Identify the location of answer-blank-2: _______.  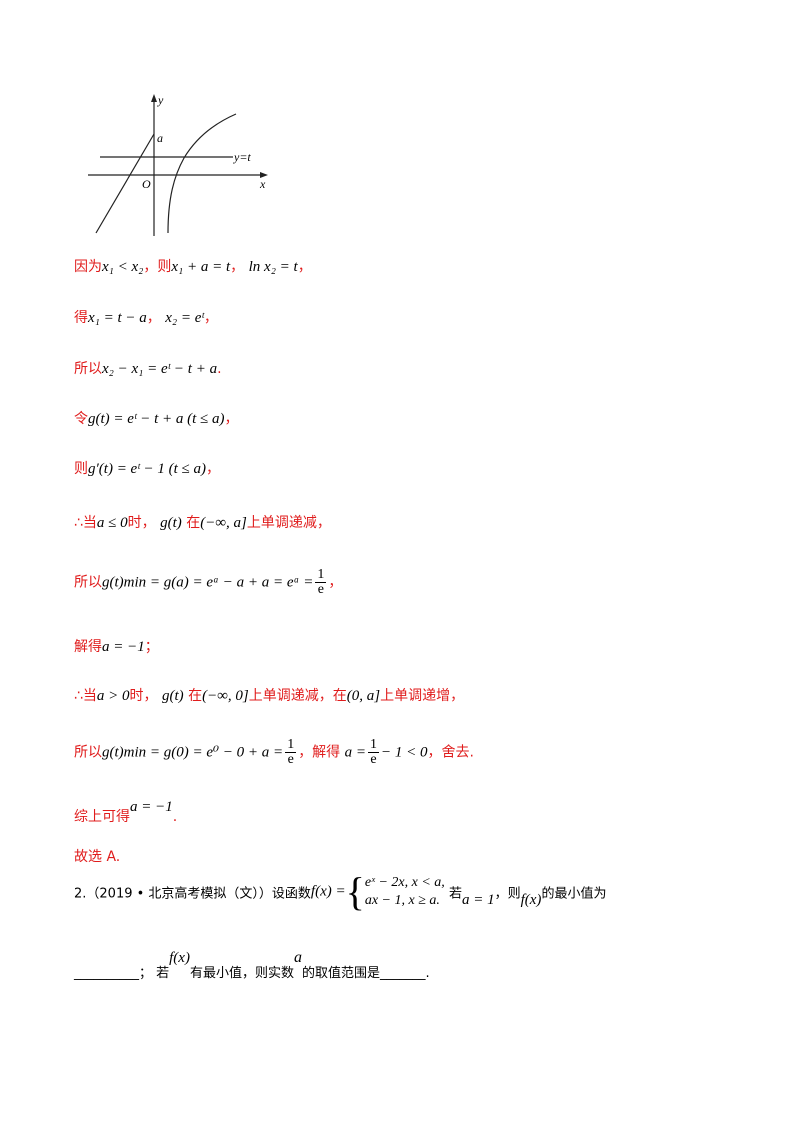
(403, 973).